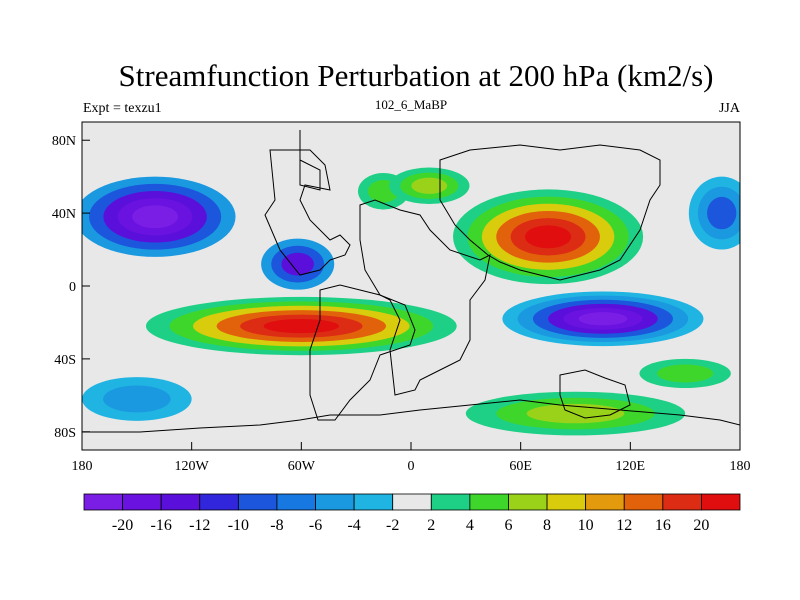 The width and height of the screenshot is (800, 600). I want to click on colorbar-label-12: 10, so click(586, 525).